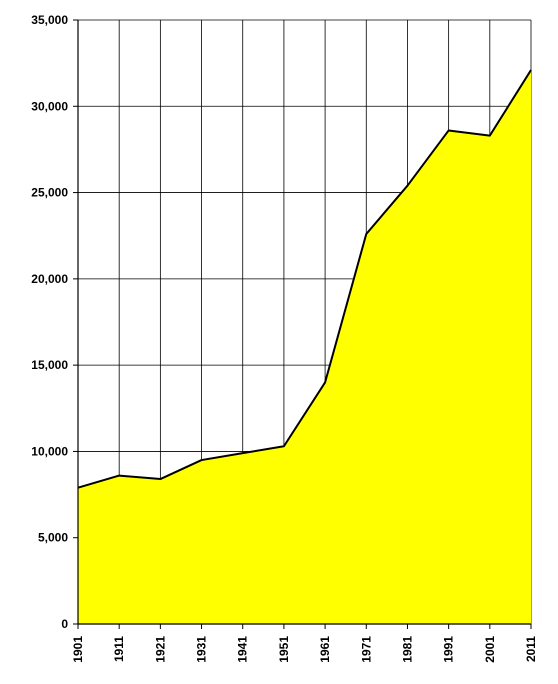 This screenshot has height=684, width=558. Describe the element at coordinates (49, 193) in the screenshot. I see `y-tick-label: 25,000` at that location.